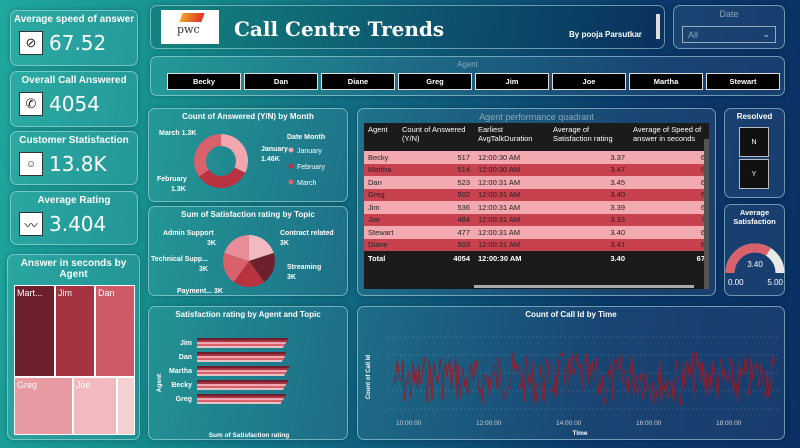 Image resolution: width=800 pixels, height=448 pixels. I want to click on date-dropdown: All ⌄, so click(729, 34).